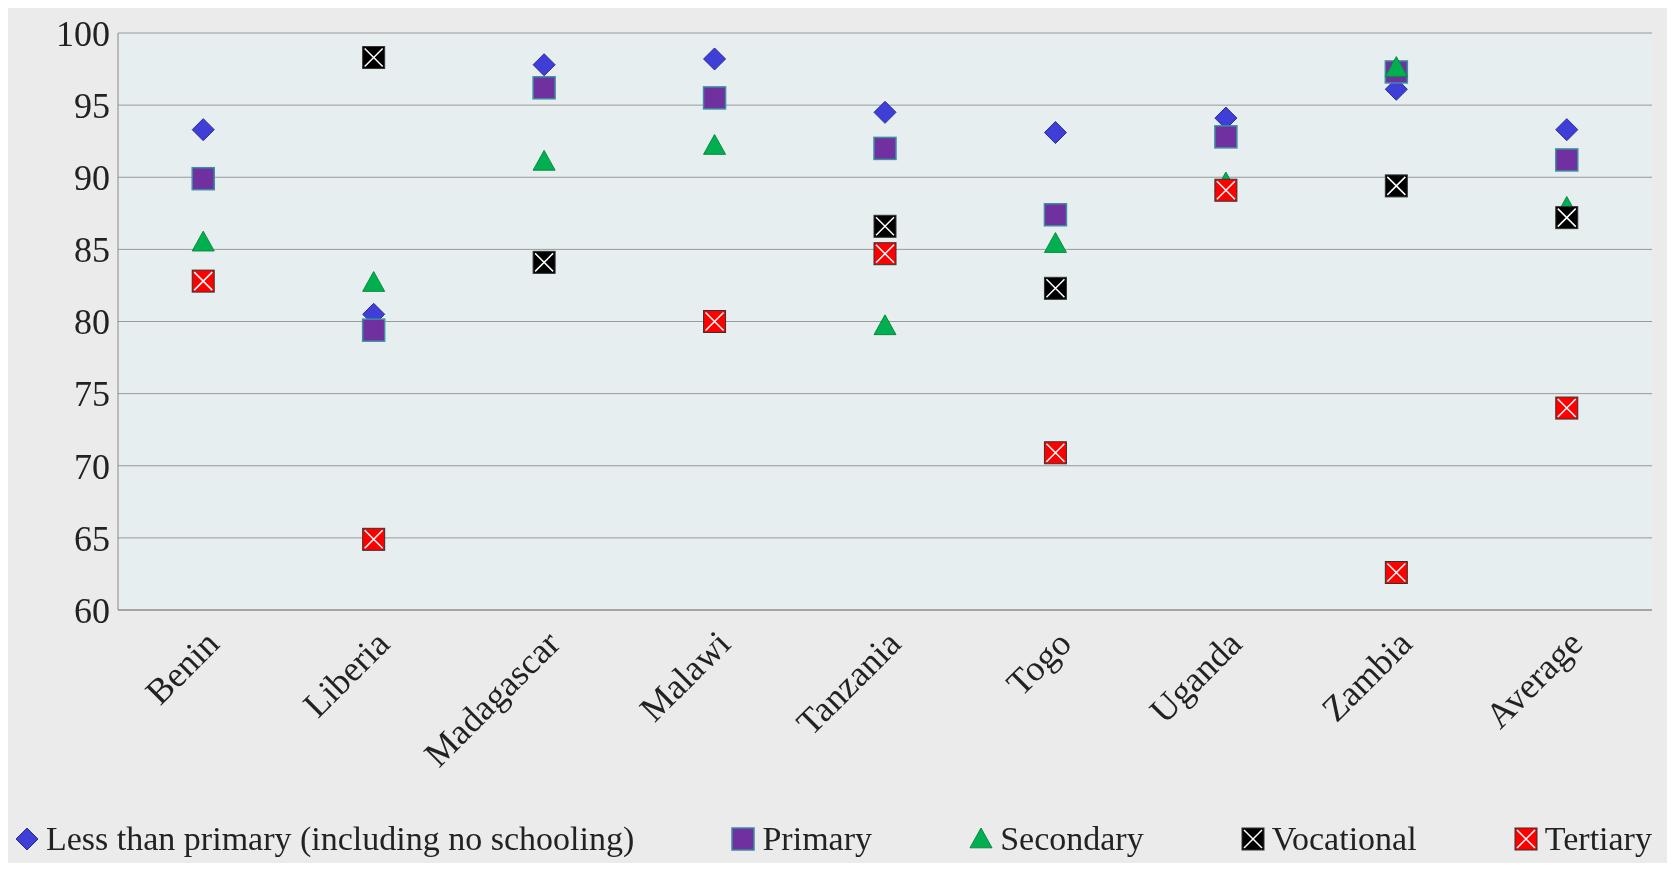 The height and width of the screenshot is (871, 1675). Describe the element at coordinates (340, 839) in the screenshot. I see `legend-label: Less than primary (including no schooling)` at that location.